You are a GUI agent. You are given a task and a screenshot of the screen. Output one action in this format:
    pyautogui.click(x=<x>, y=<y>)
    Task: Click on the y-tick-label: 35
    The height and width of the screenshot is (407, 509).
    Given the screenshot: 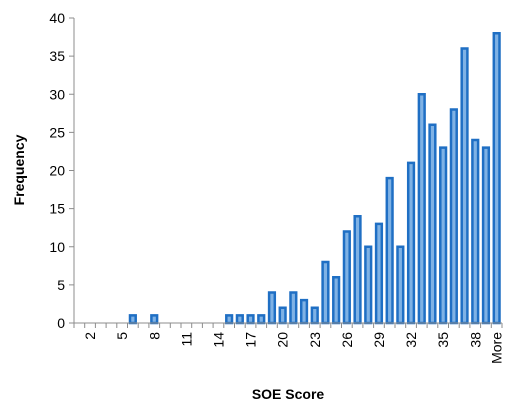 What is the action you would take?
    pyautogui.click(x=57, y=56)
    